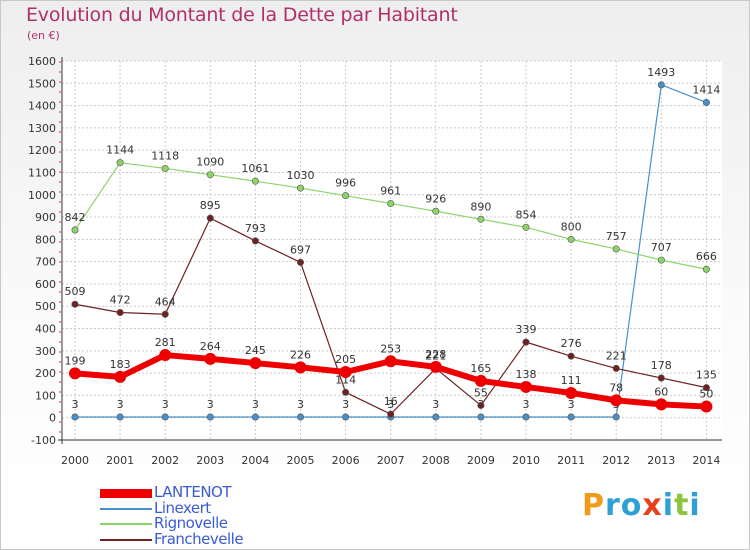 The image size is (750, 550). I want to click on franchevelle-data-label: 509, so click(75, 291).